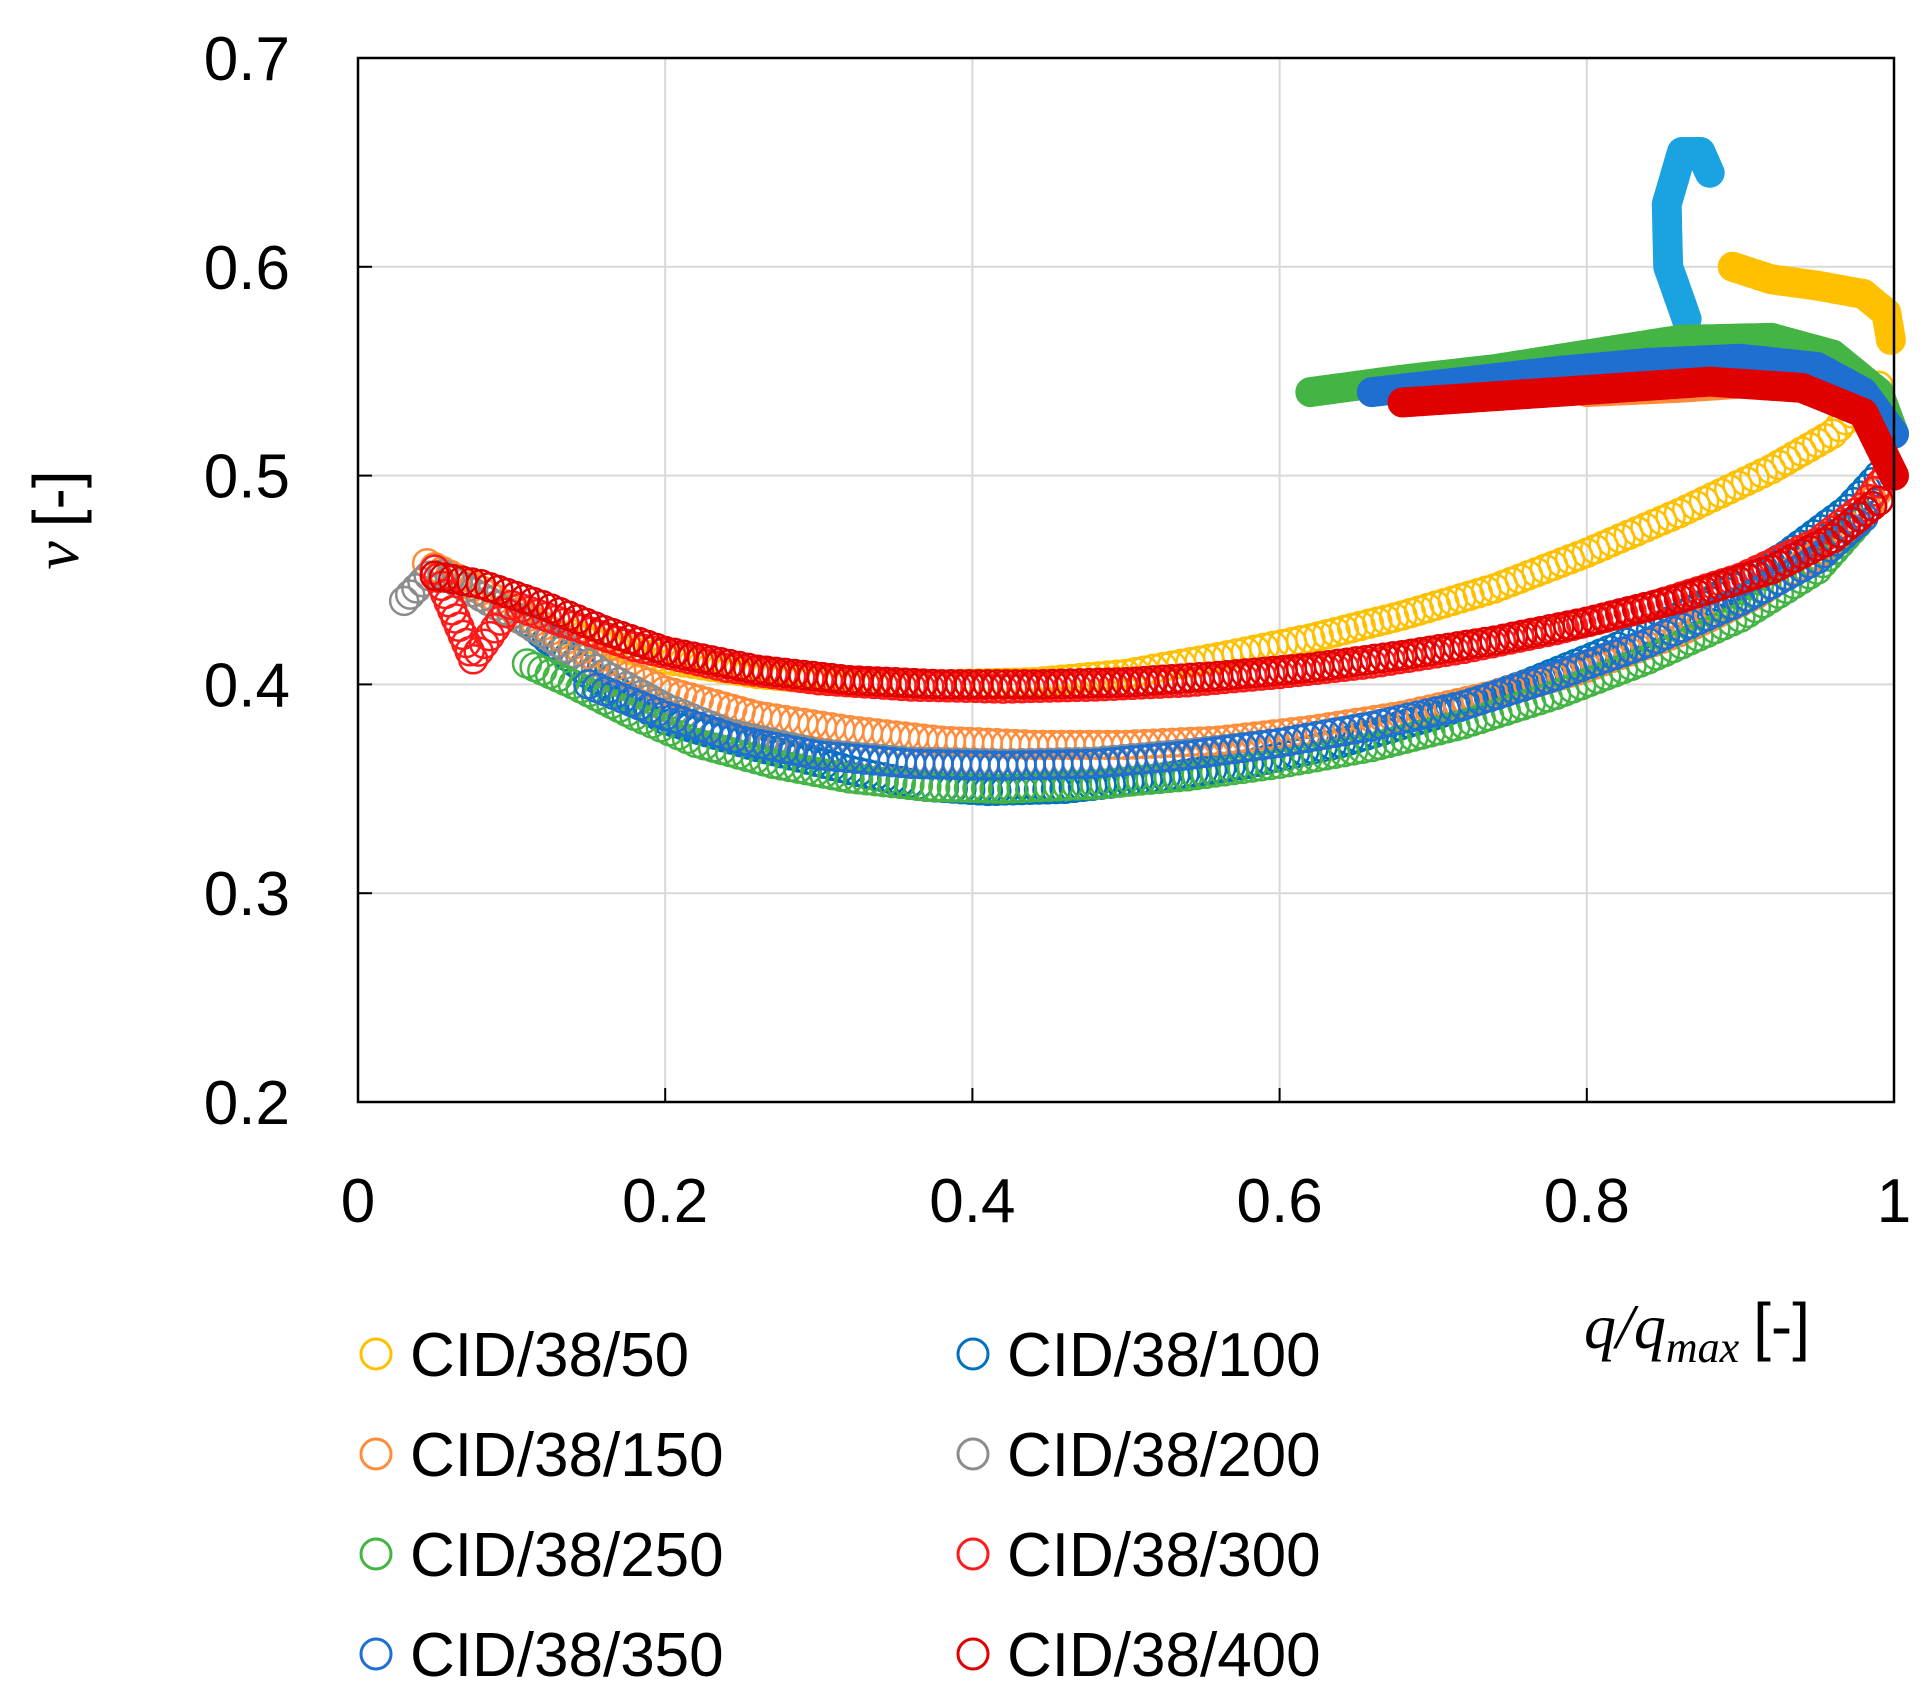 This screenshot has height=1688, width=1924. Describe the element at coordinates (358, 1201) in the screenshot. I see `x-tick-label: 0` at that location.